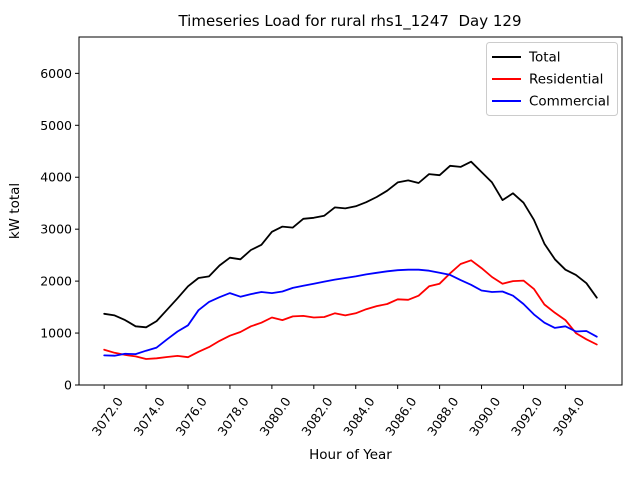  What do you see at coordinates (56, 73) in the screenshot?
I see `y-tick-label: 6000` at bounding box center [56, 73].